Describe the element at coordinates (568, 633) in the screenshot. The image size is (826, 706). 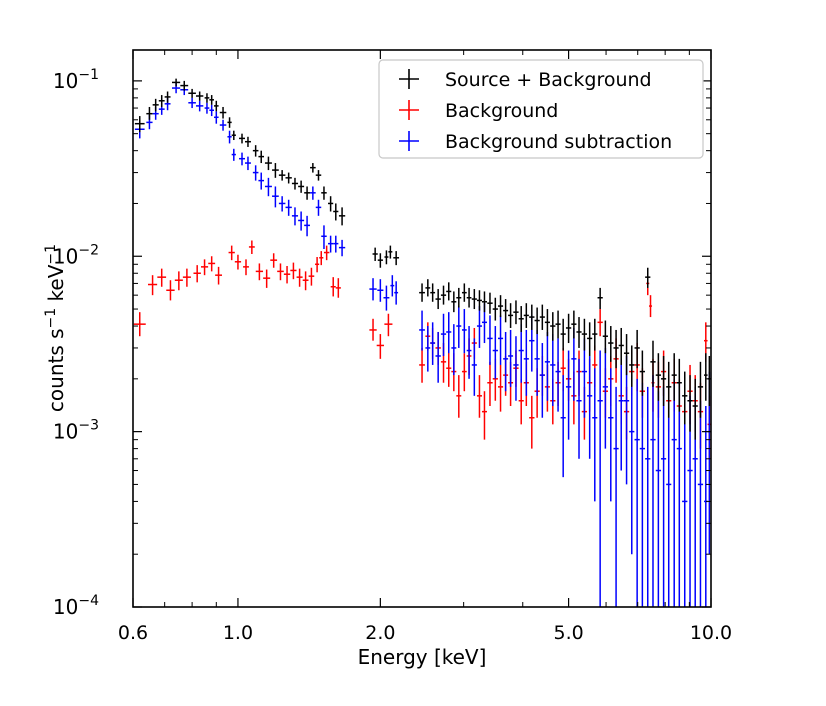
I see `x-tick-label: 5.0` at that location.